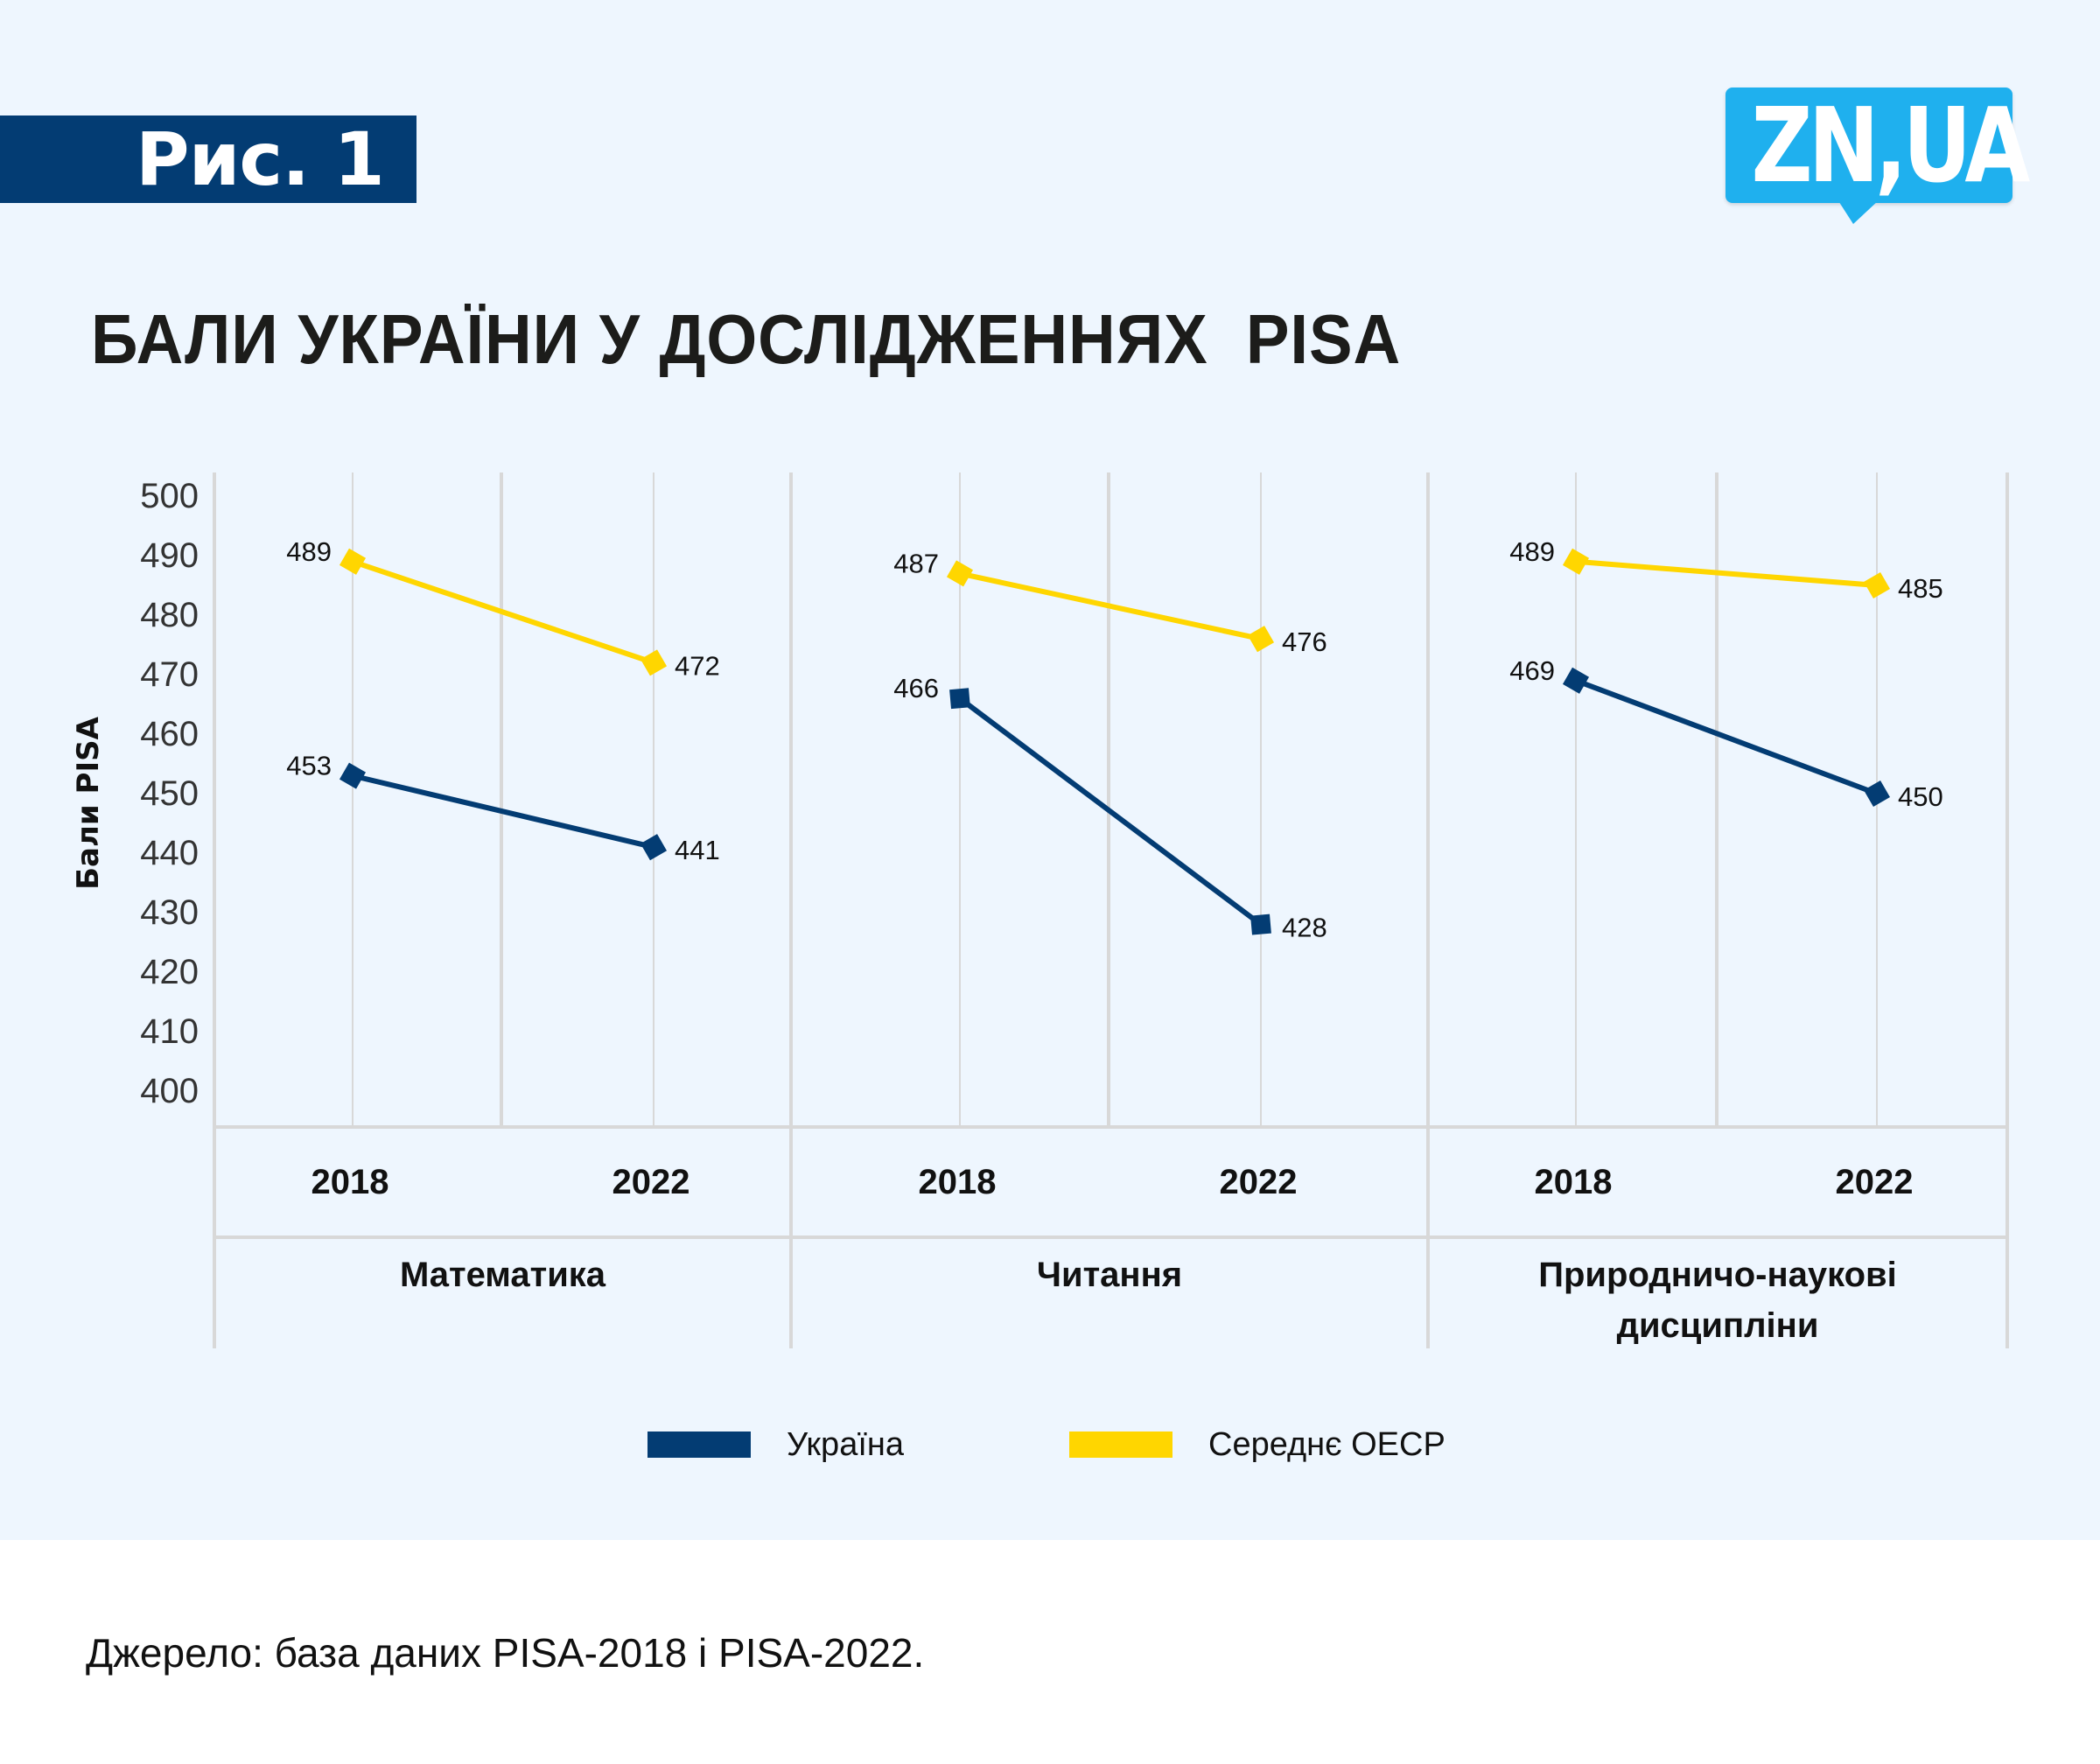 The height and width of the screenshot is (1764, 2100). What do you see at coordinates (1891, 145) in the screenshot?
I see `logo-text: ZN,UA` at bounding box center [1891, 145].